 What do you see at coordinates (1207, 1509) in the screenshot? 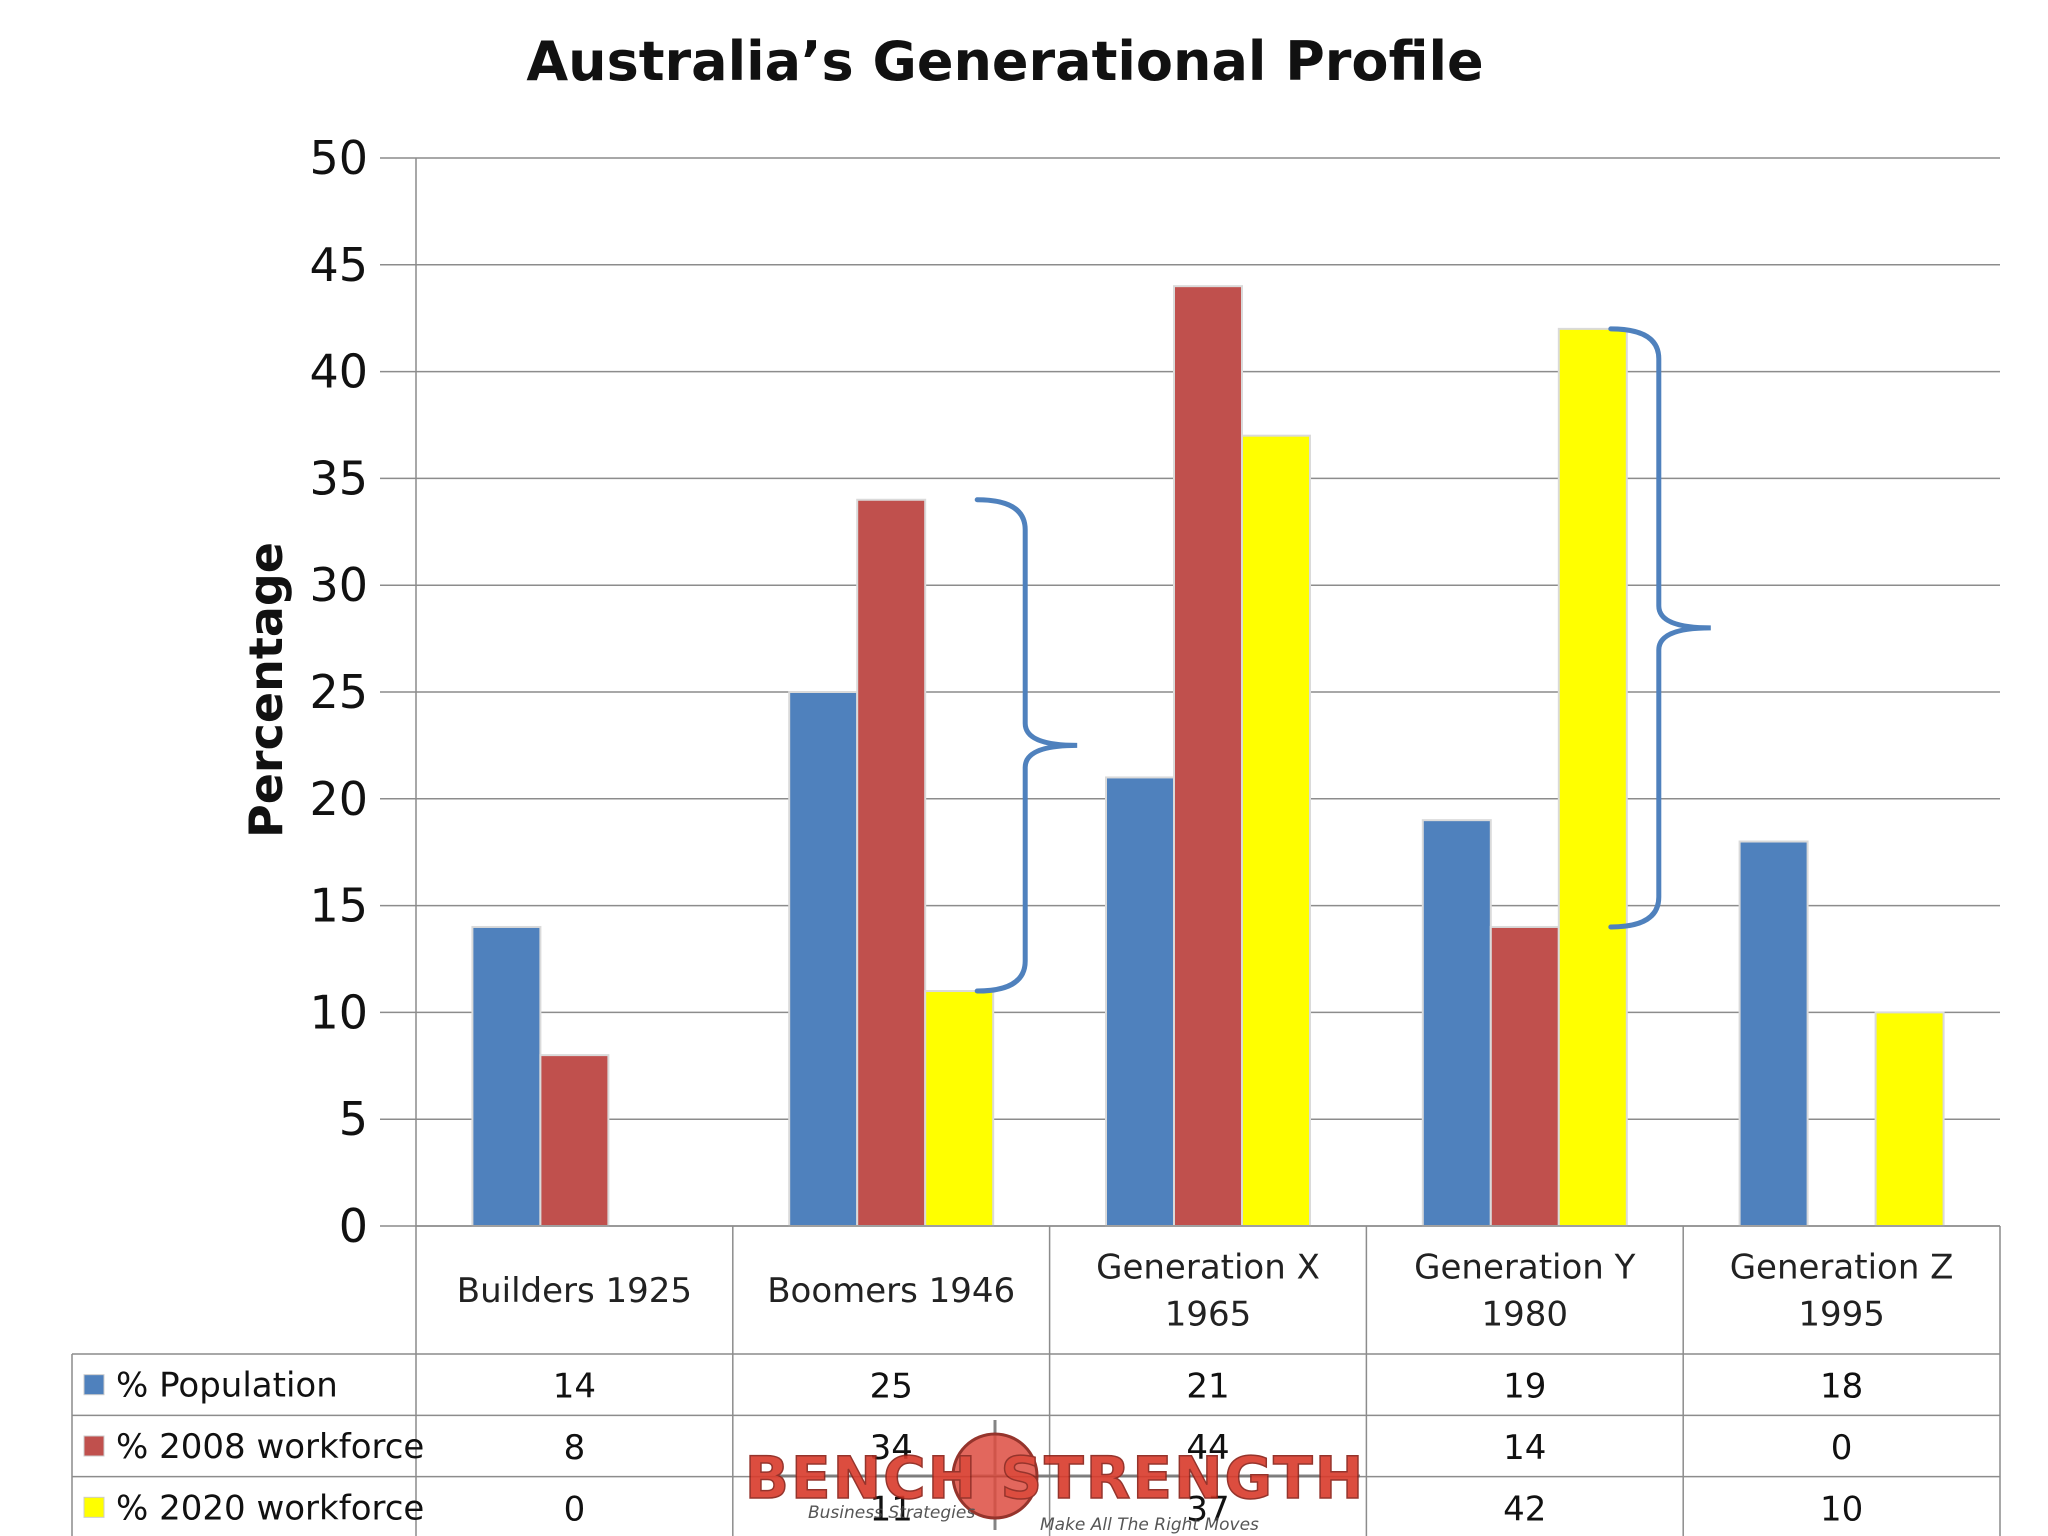
I see `table-cell-value: 37` at bounding box center [1207, 1509].